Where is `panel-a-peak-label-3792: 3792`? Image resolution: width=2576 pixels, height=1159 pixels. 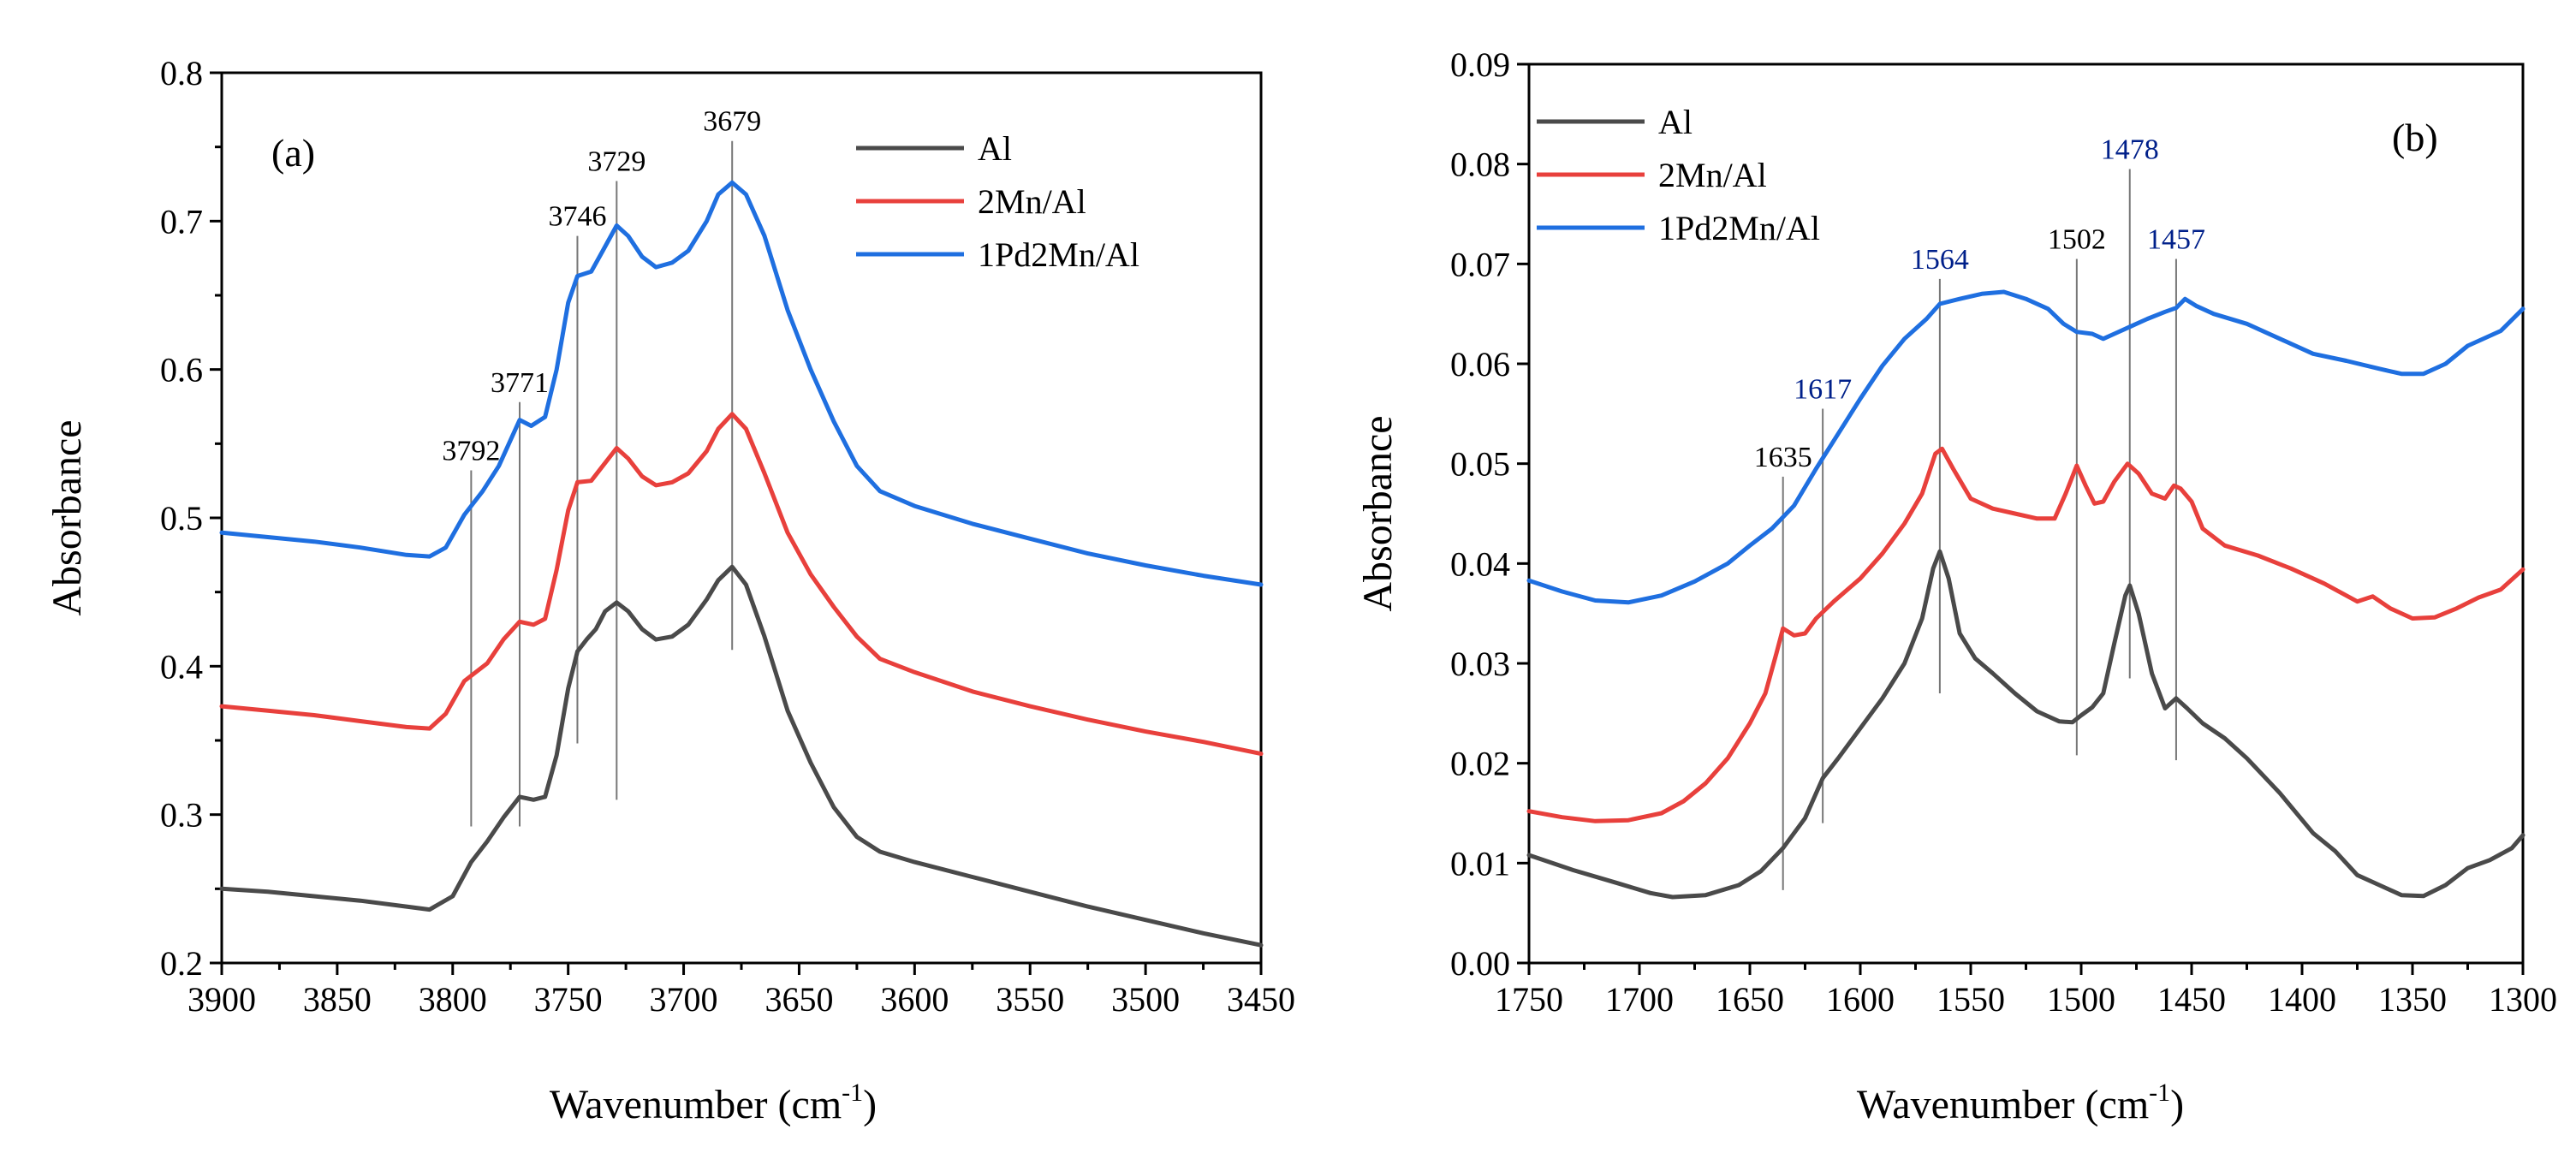 panel-a-peak-label-3792: 3792 is located at coordinates (471, 451).